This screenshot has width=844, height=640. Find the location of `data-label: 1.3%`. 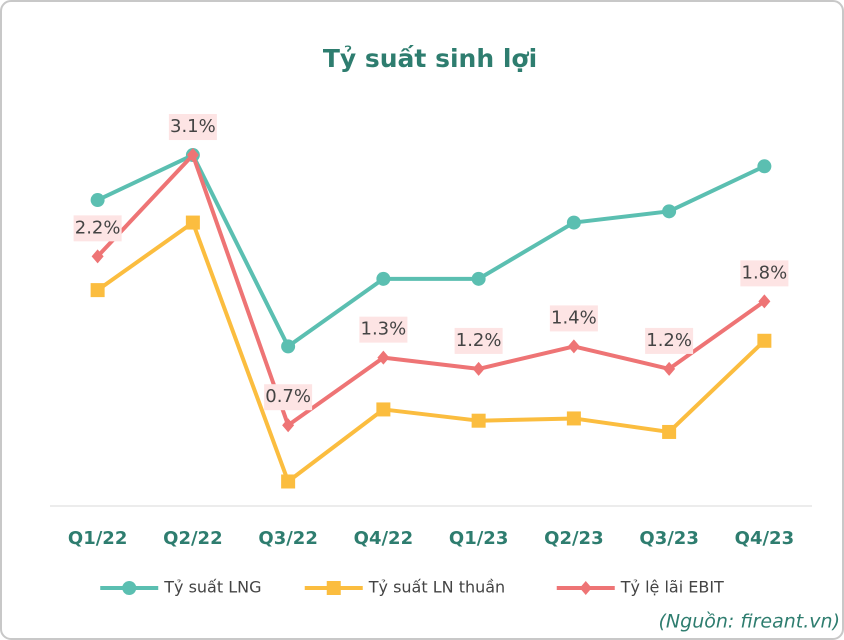

data-label: 1.3% is located at coordinates (384, 329).